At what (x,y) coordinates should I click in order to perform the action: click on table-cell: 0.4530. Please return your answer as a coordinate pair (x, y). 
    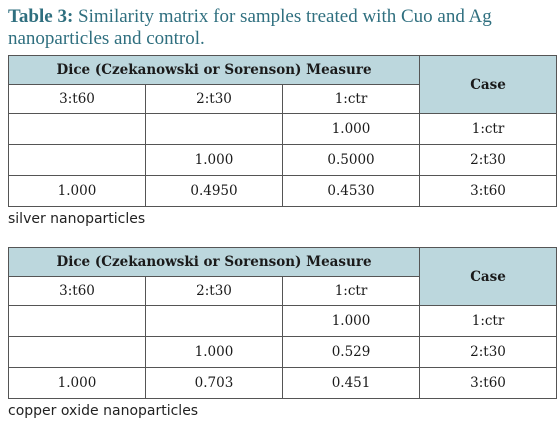
    Looking at the image, I should click on (351, 191).